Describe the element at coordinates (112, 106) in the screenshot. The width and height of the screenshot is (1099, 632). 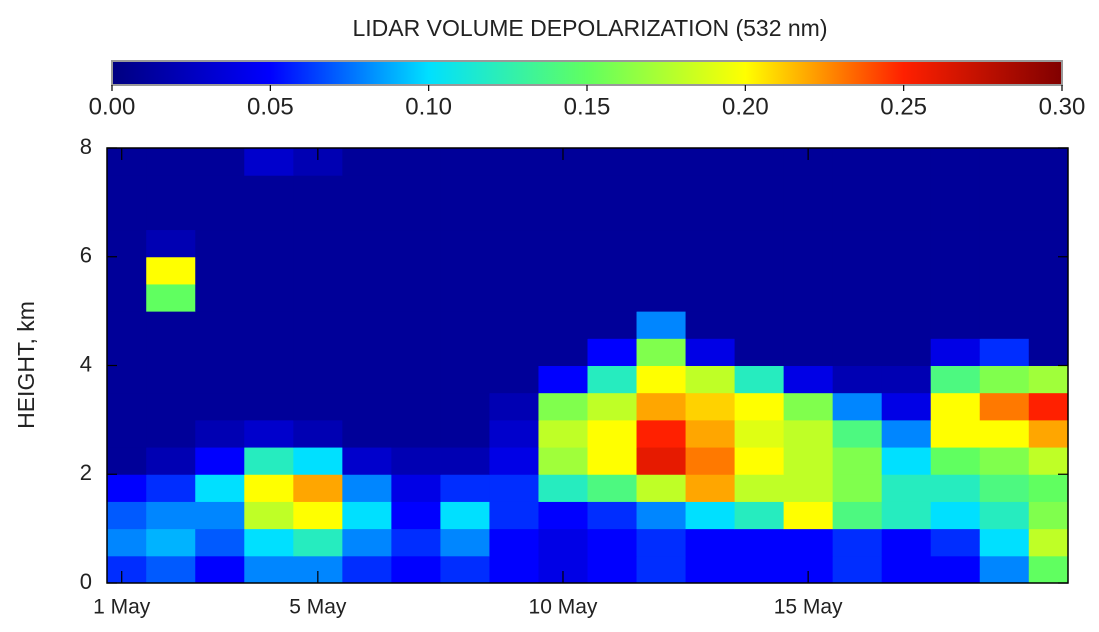
I see `colorbar-tick-label: 0.00` at that location.